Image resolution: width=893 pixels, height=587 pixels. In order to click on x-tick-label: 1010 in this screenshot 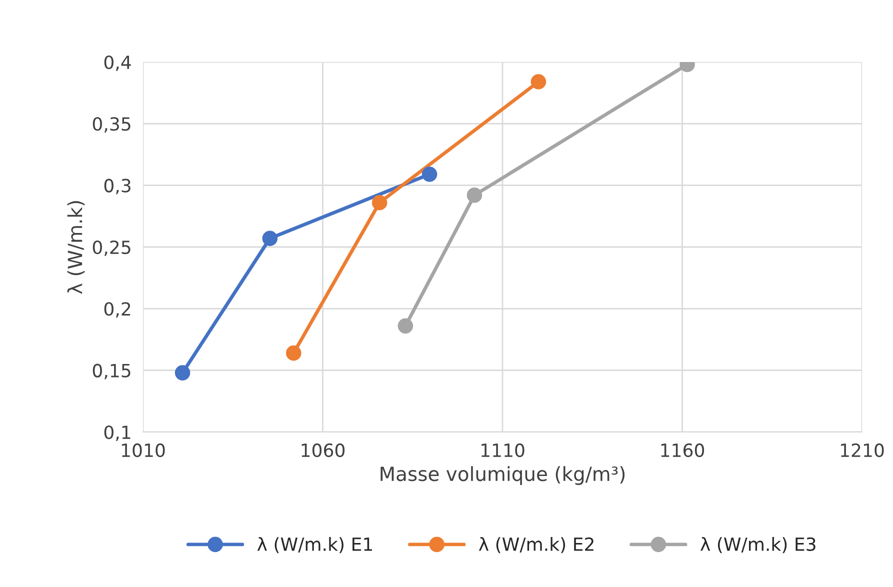, I will do `click(143, 450)`.